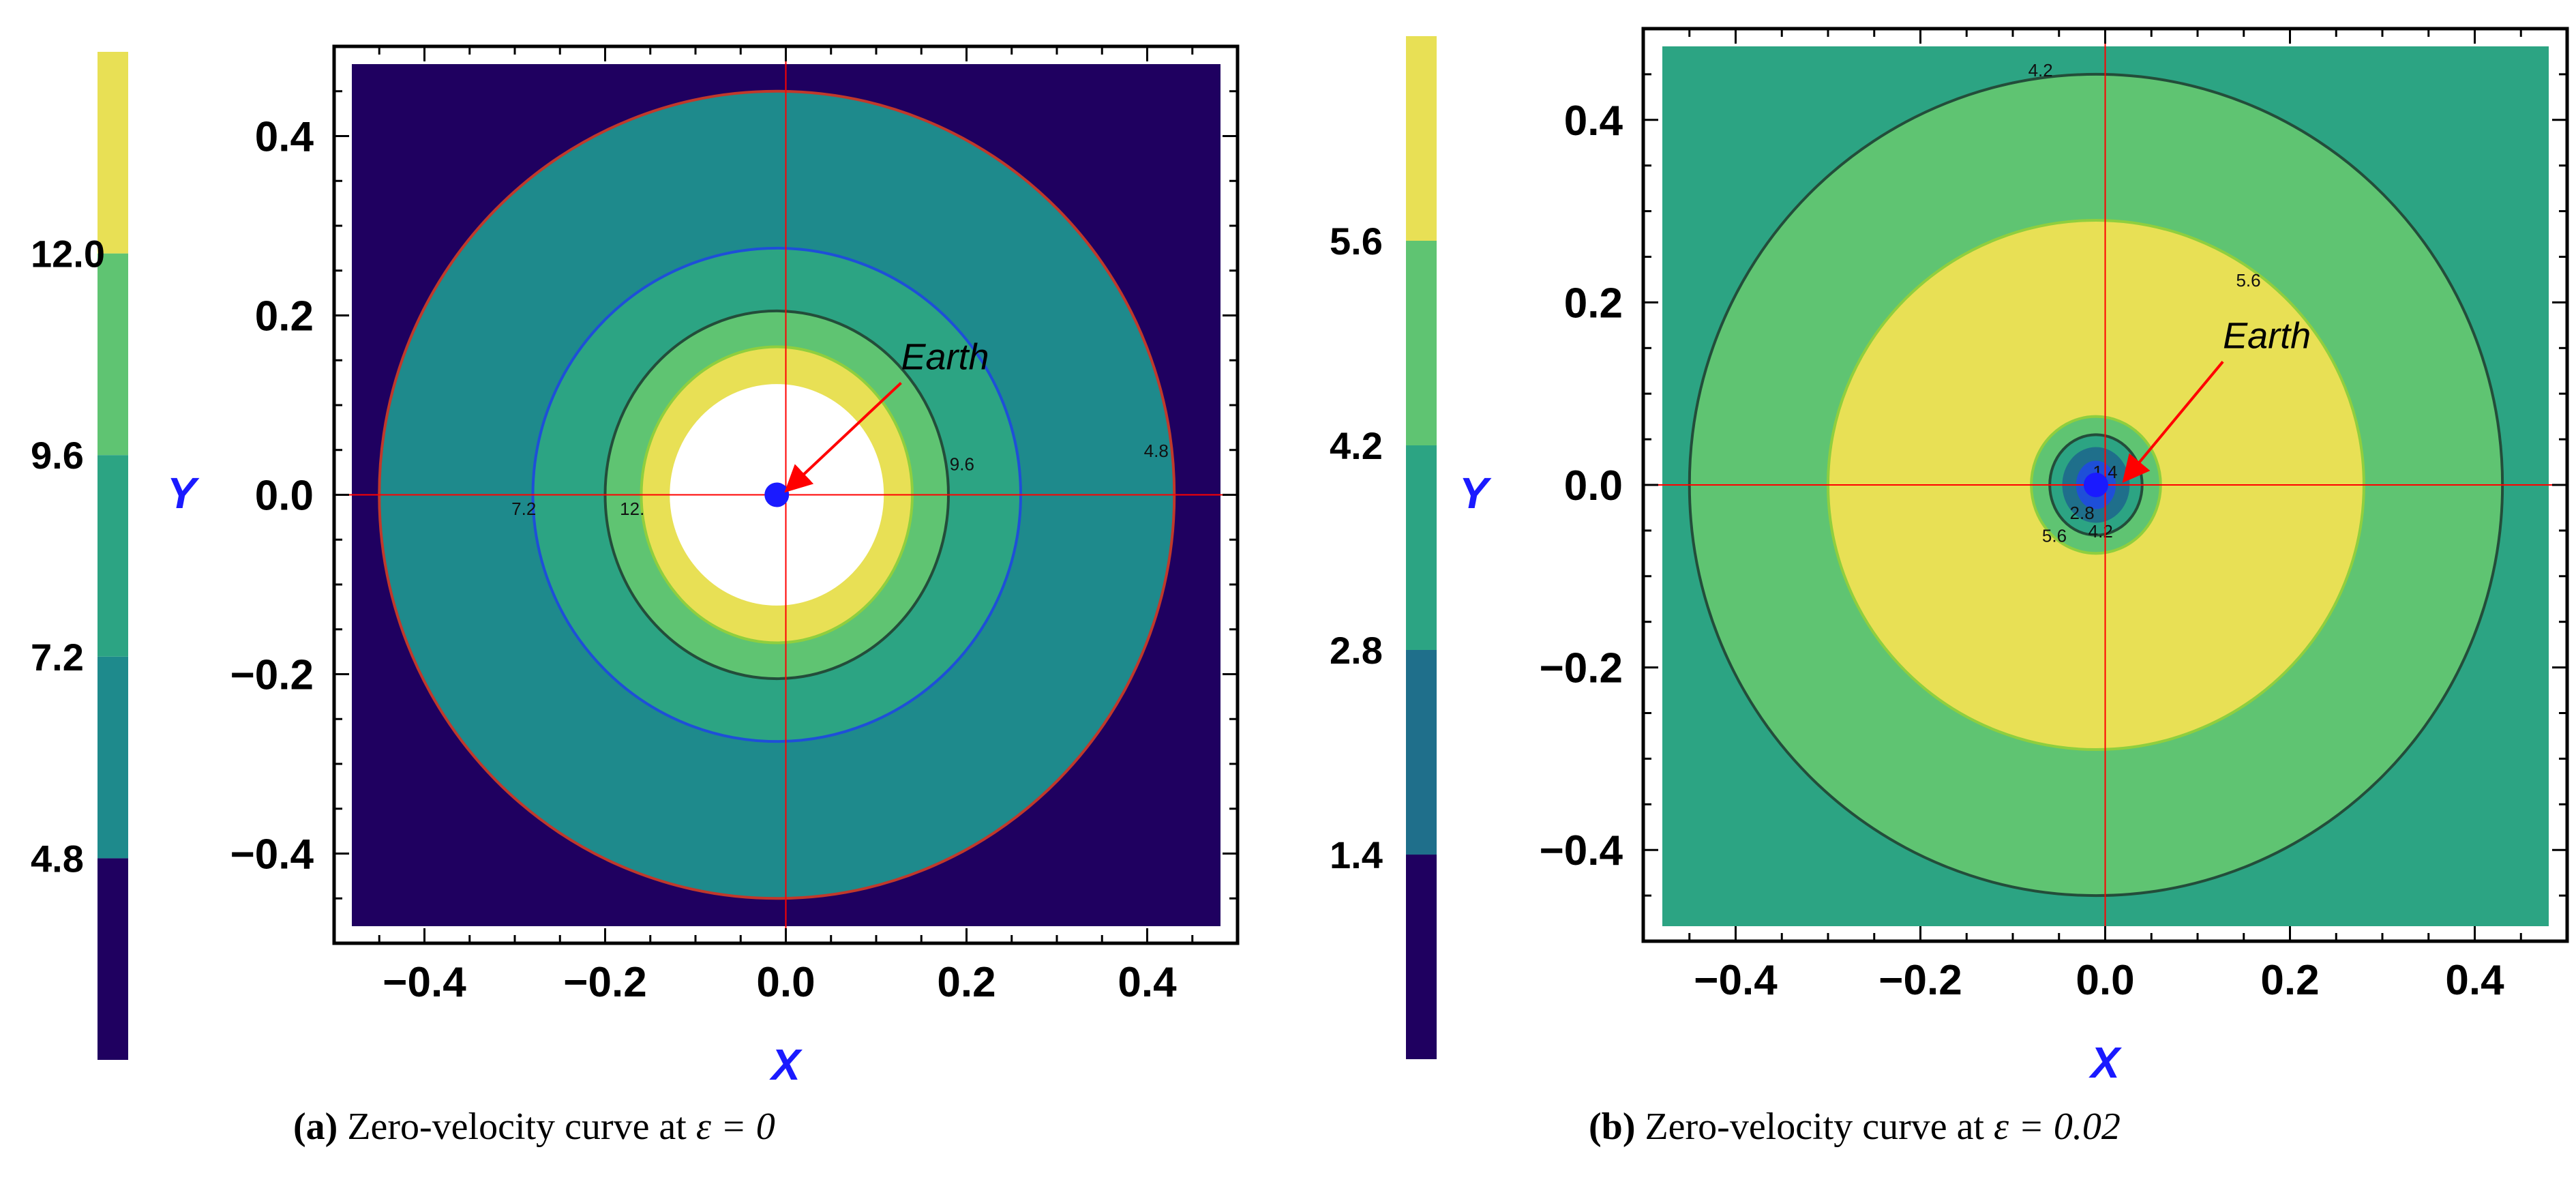 Image resolution: width=2576 pixels, height=1184 pixels. What do you see at coordinates (1612, 1127) in the screenshot?
I see `caption-b-label: (b)` at bounding box center [1612, 1127].